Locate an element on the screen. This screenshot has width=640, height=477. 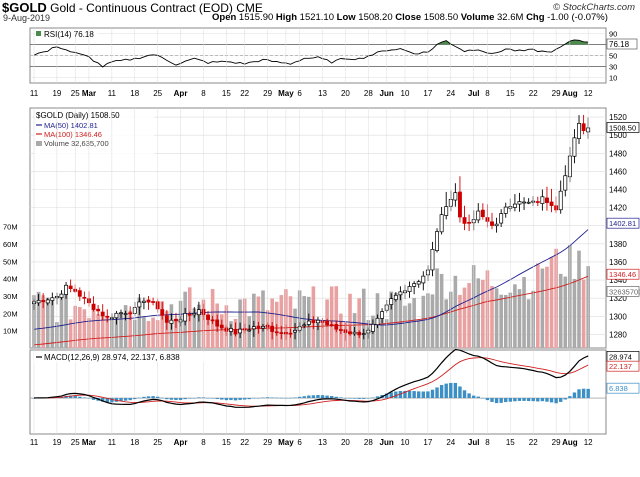
high-value: 1521.10 is located at coordinates (316, 17).